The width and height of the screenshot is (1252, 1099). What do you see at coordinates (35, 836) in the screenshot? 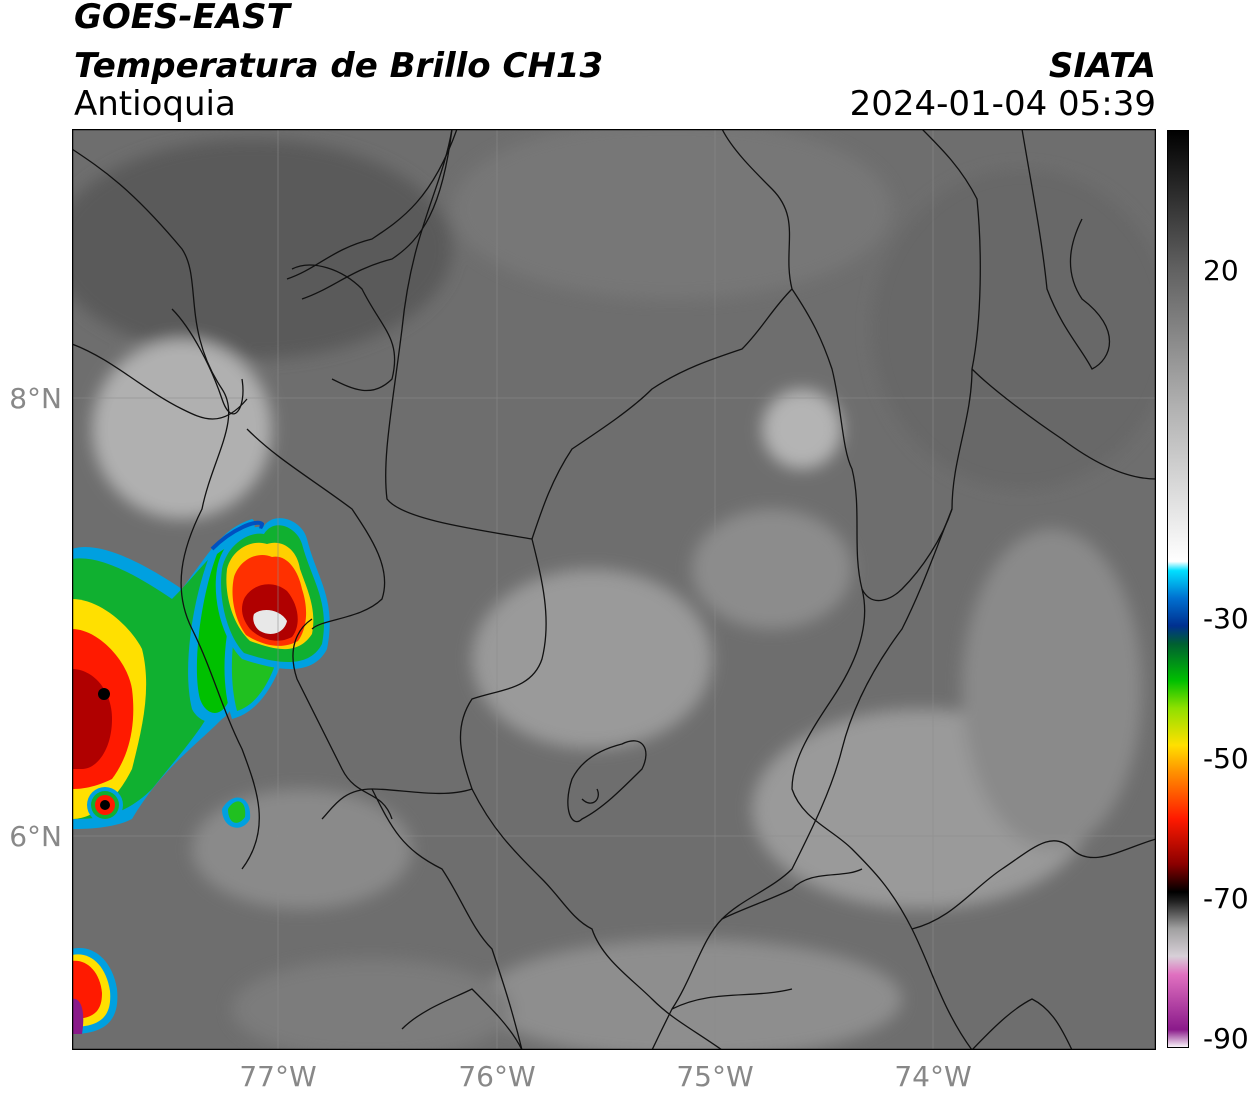
I see `lat-tick-6n: 6°N` at bounding box center [35, 836].